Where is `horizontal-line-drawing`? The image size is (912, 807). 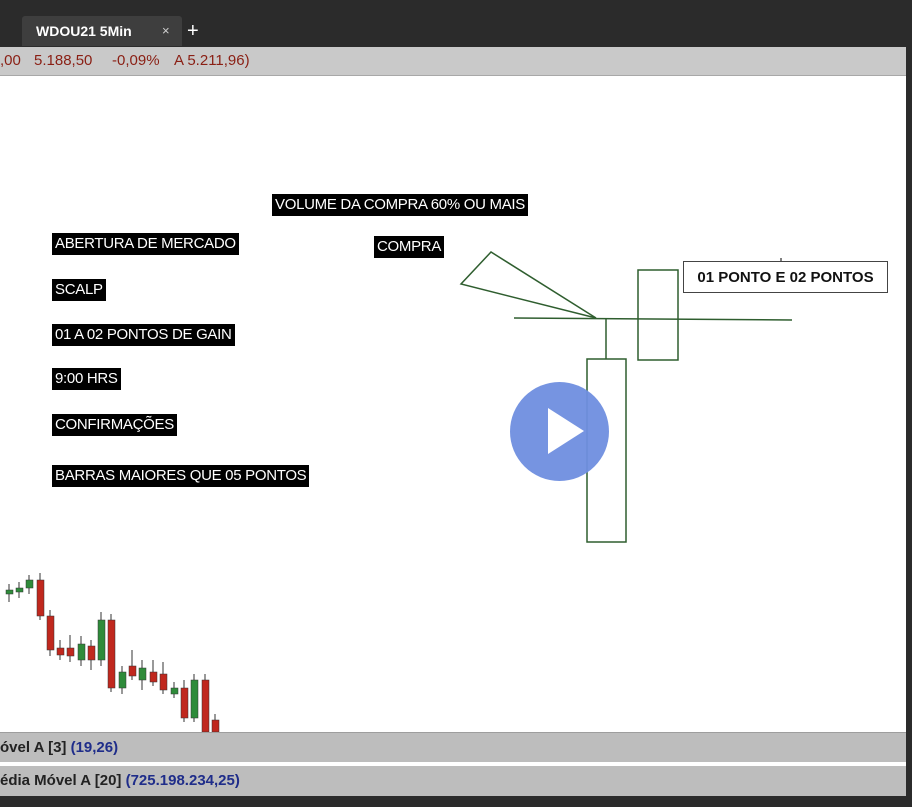 horizontal-line-drawing is located at coordinates (653, 319).